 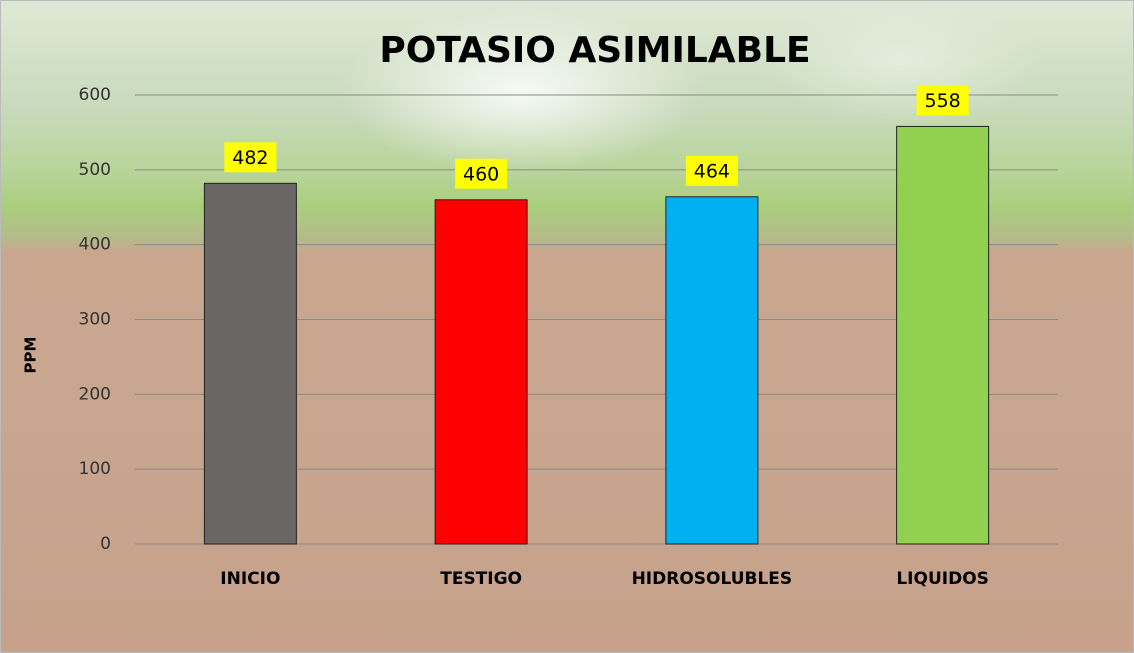 I want to click on y-axis-label: PPM, so click(x=31, y=355).